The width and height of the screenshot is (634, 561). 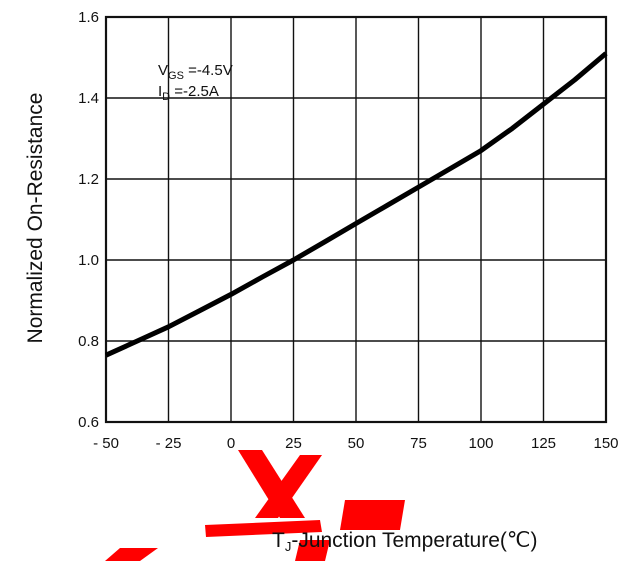 What do you see at coordinates (88, 179) in the screenshot?
I see `y-tick-label: 1.2` at bounding box center [88, 179].